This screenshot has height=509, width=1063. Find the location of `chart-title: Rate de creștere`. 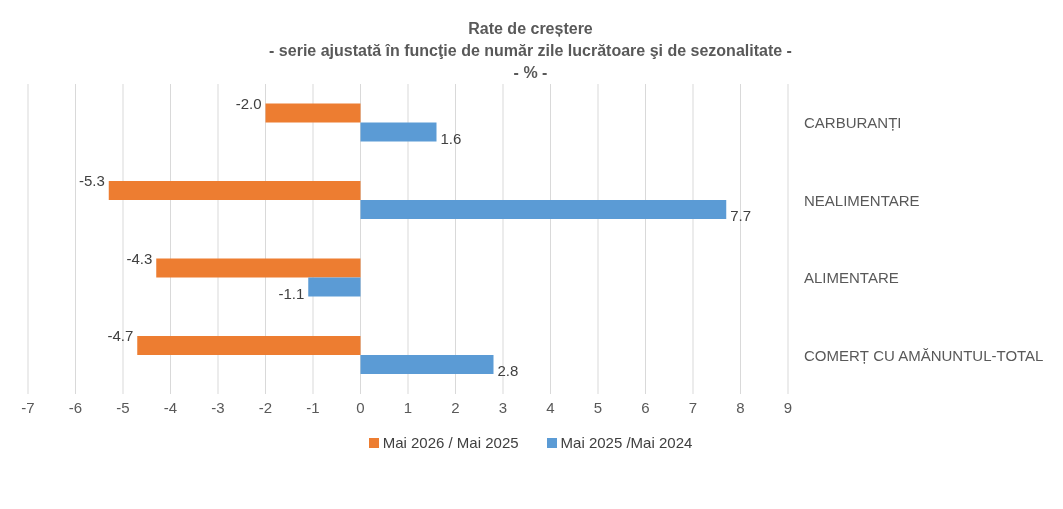

chart-title: Rate de creștere is located at coordinates (530, 29).